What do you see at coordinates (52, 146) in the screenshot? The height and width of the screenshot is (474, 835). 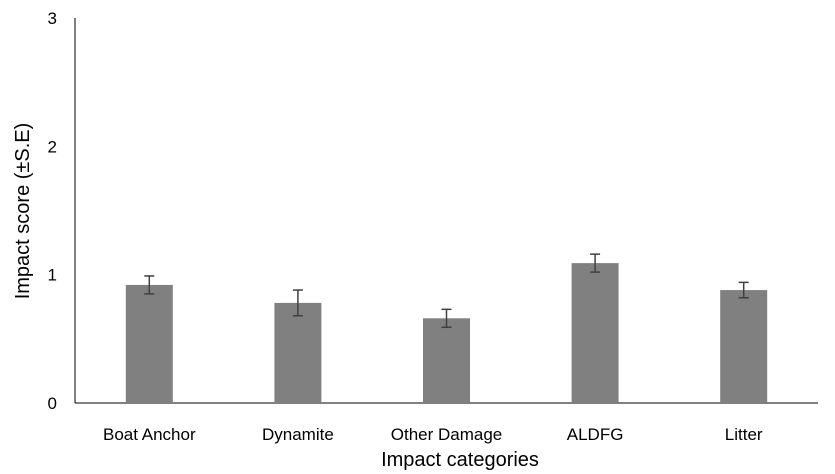 I see `y-tick-label: 2` at bounding box center [52, 146].